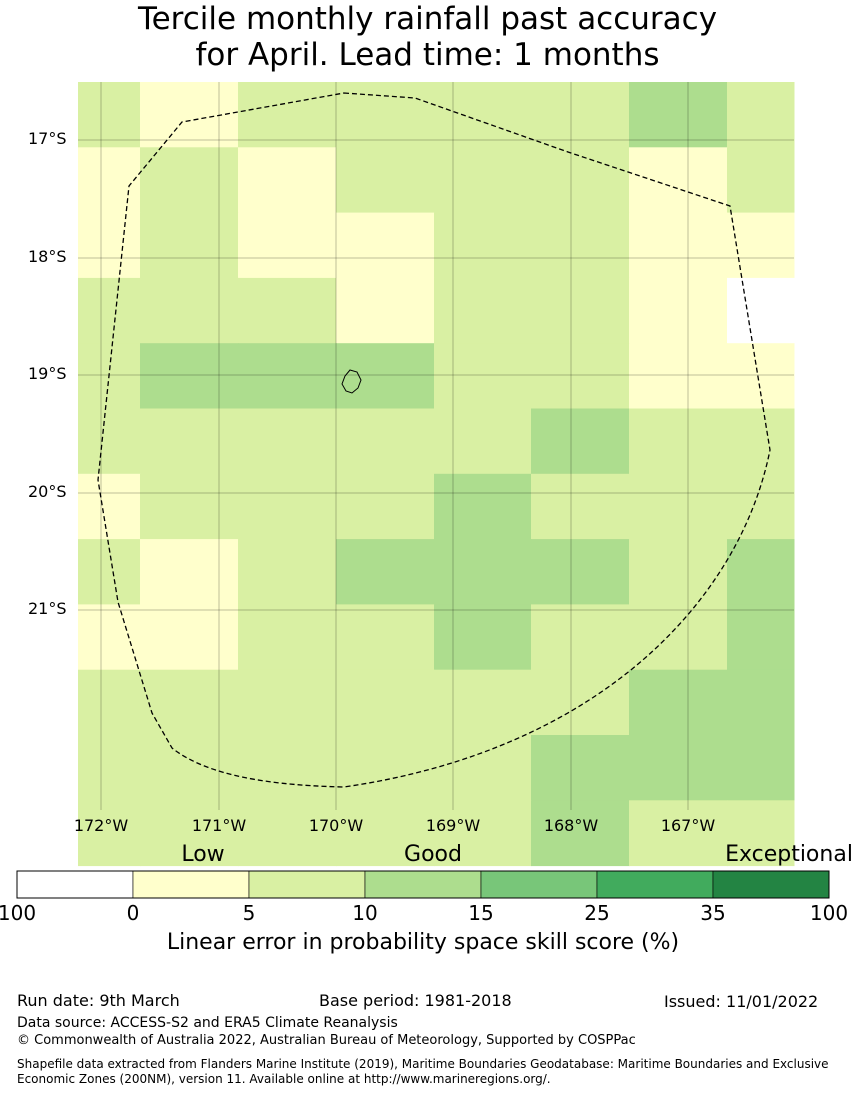 The height and width of the screenshot is (1095, 855). What do you see at coordinates (829, 913) in the screenshot?
I see `colorbar-tick: 100` at bounding box center [829, 913].